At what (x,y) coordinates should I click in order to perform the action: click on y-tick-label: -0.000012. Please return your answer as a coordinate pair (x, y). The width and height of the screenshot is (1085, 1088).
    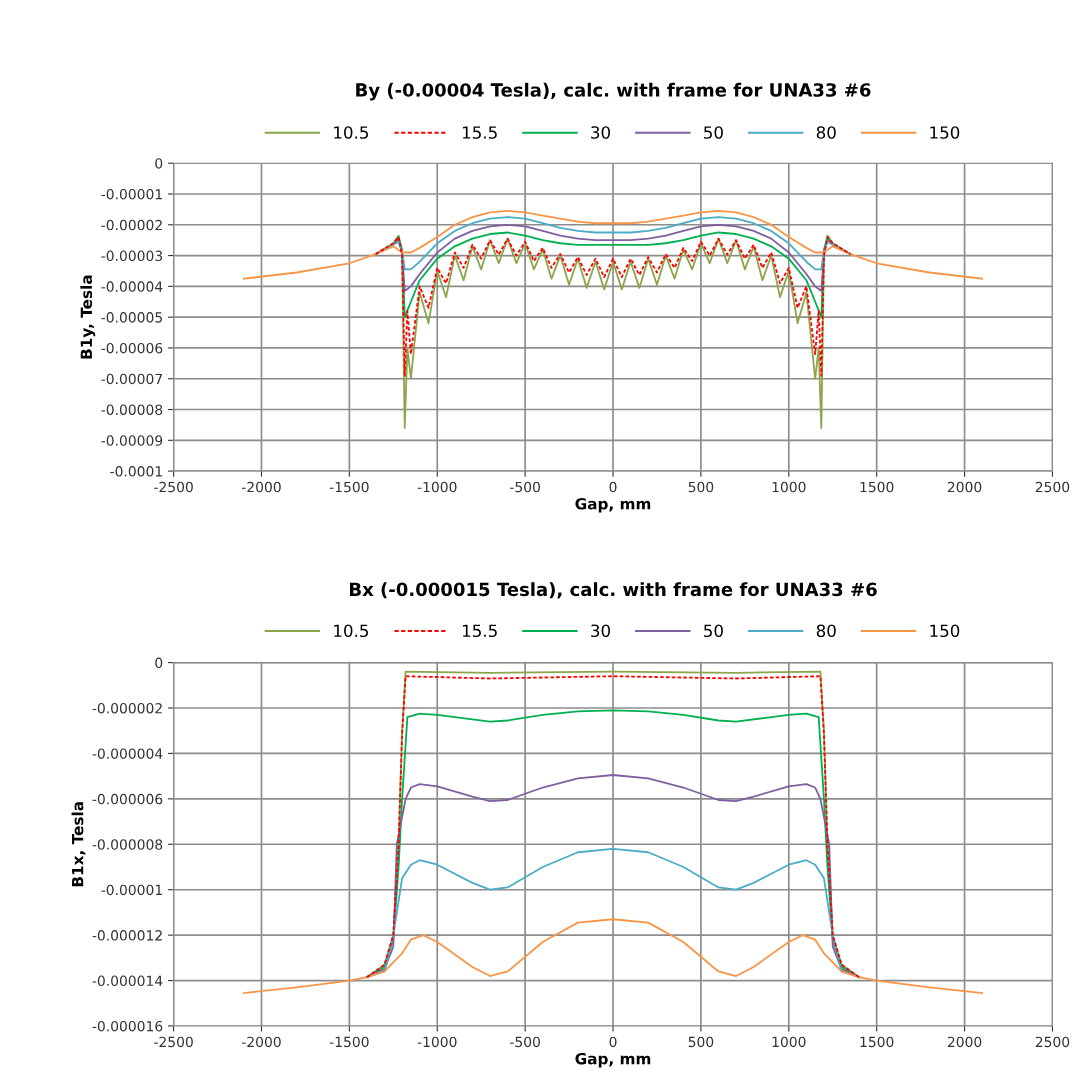
    Looking at the image, I should click on (127, 935).